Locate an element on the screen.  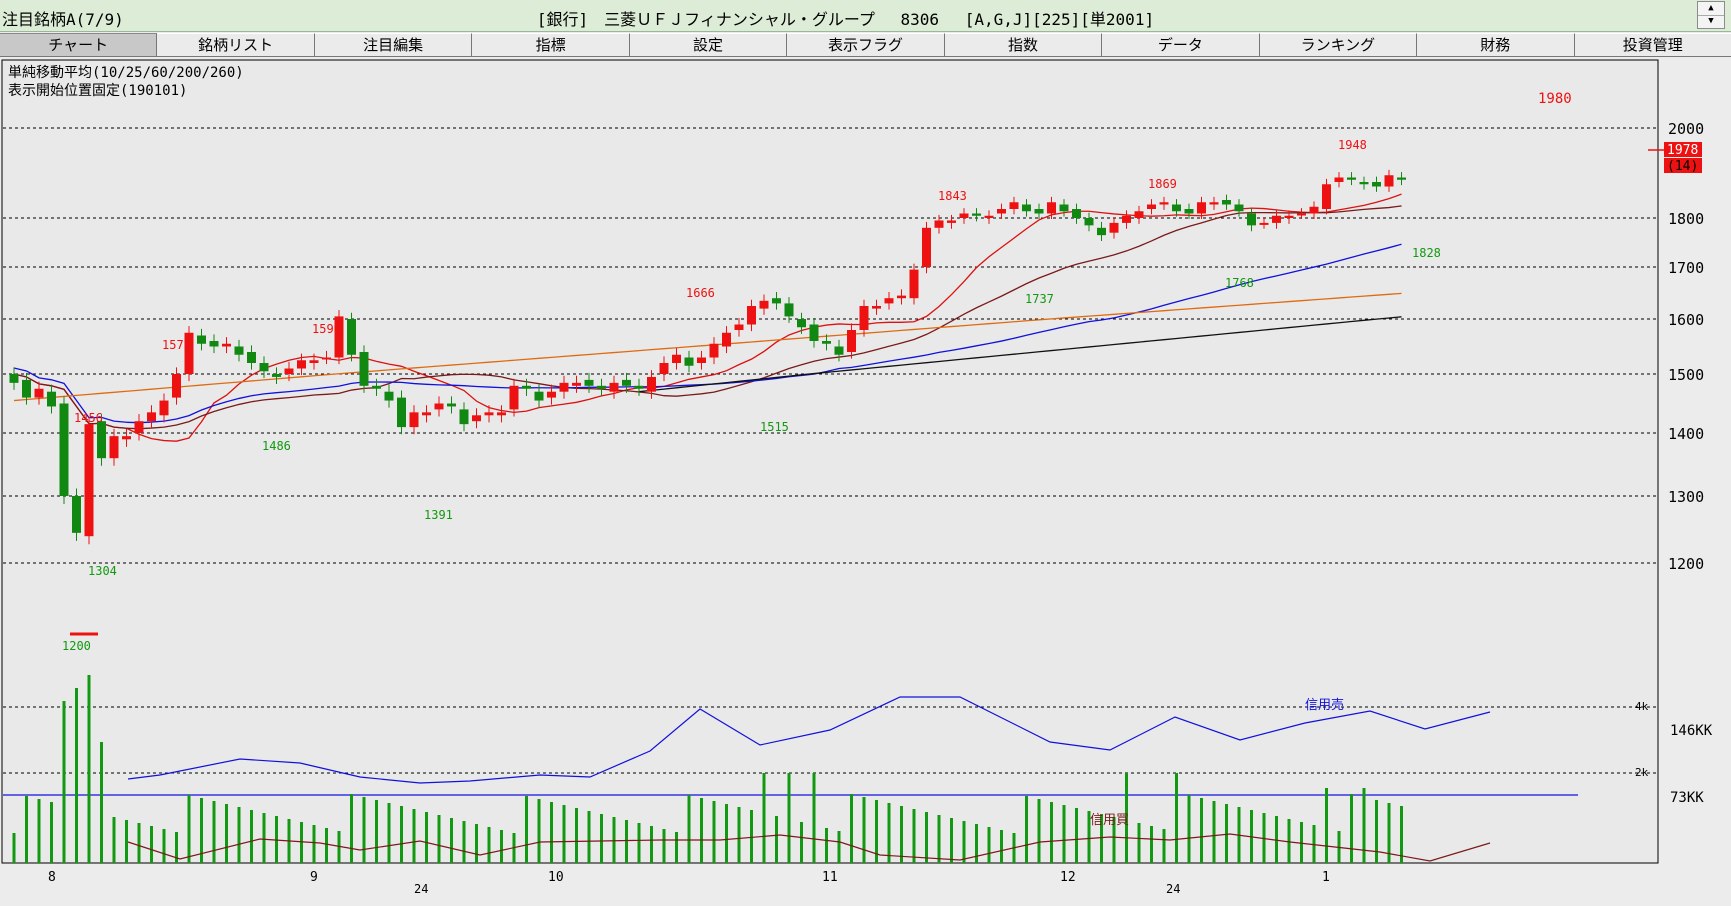
peak-label: 1948 is located at coordinates (1352, 145).